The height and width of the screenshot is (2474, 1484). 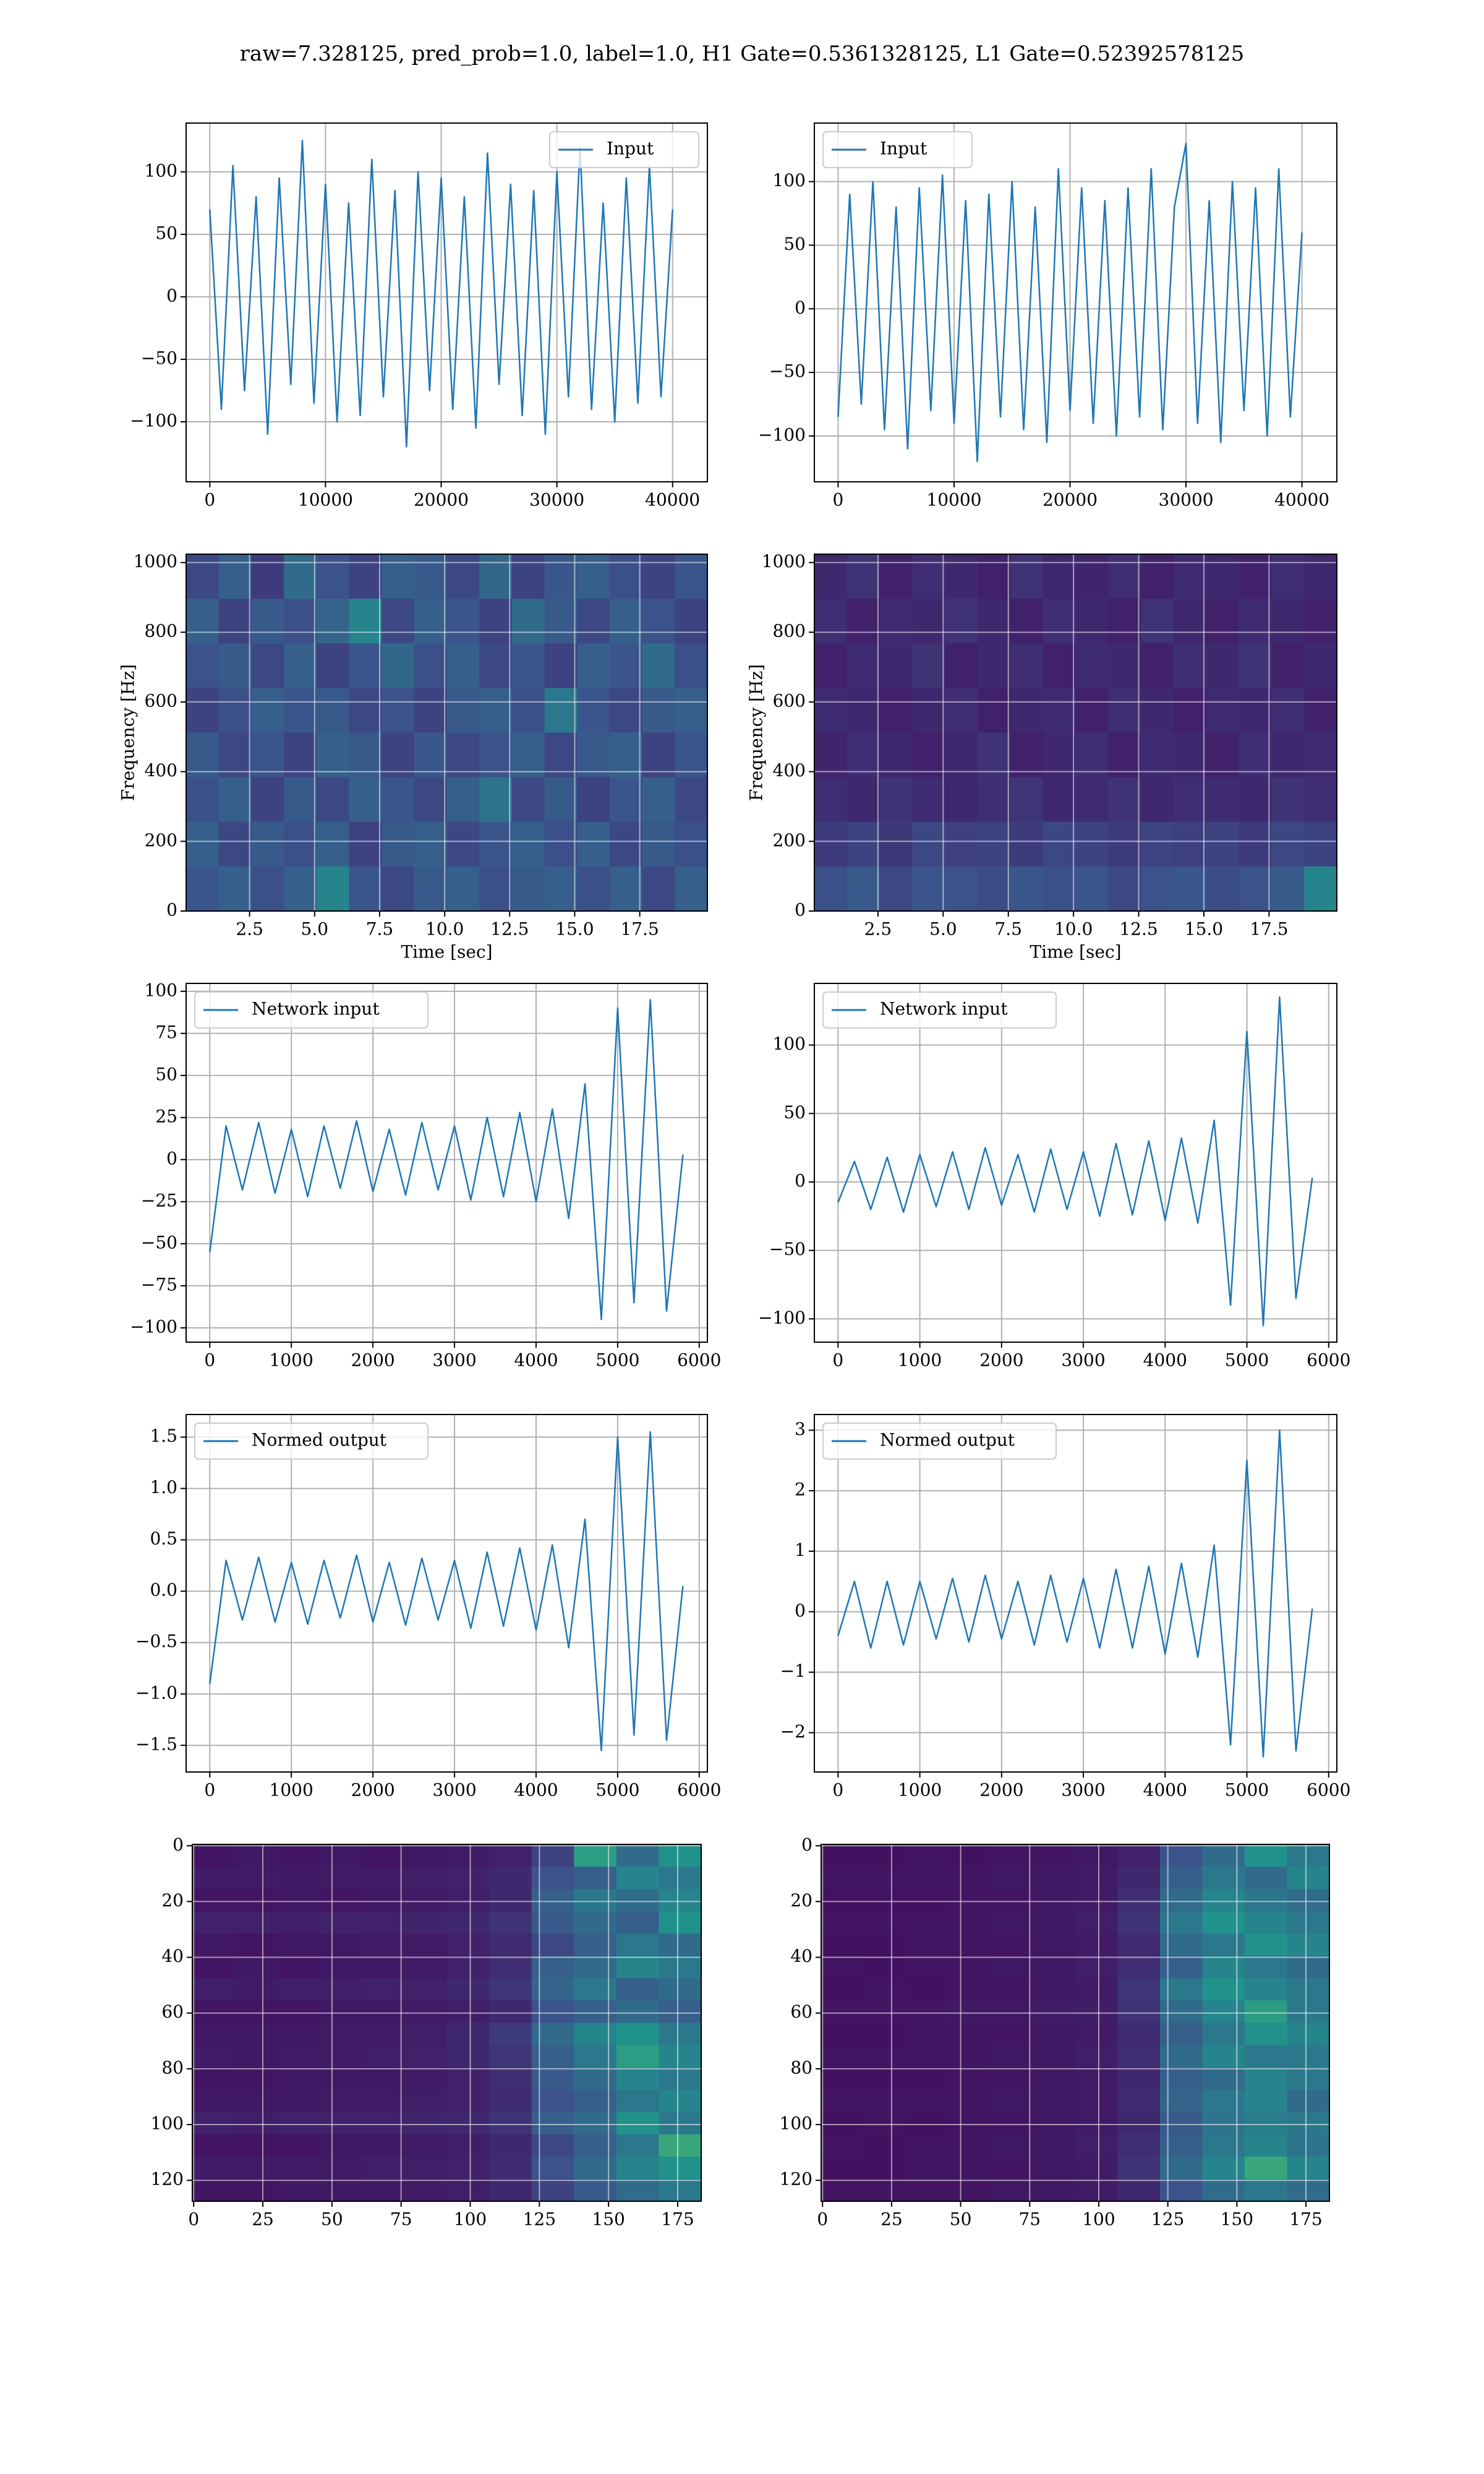 I want to click on legend-label: Input, so click(x=903, y=149).